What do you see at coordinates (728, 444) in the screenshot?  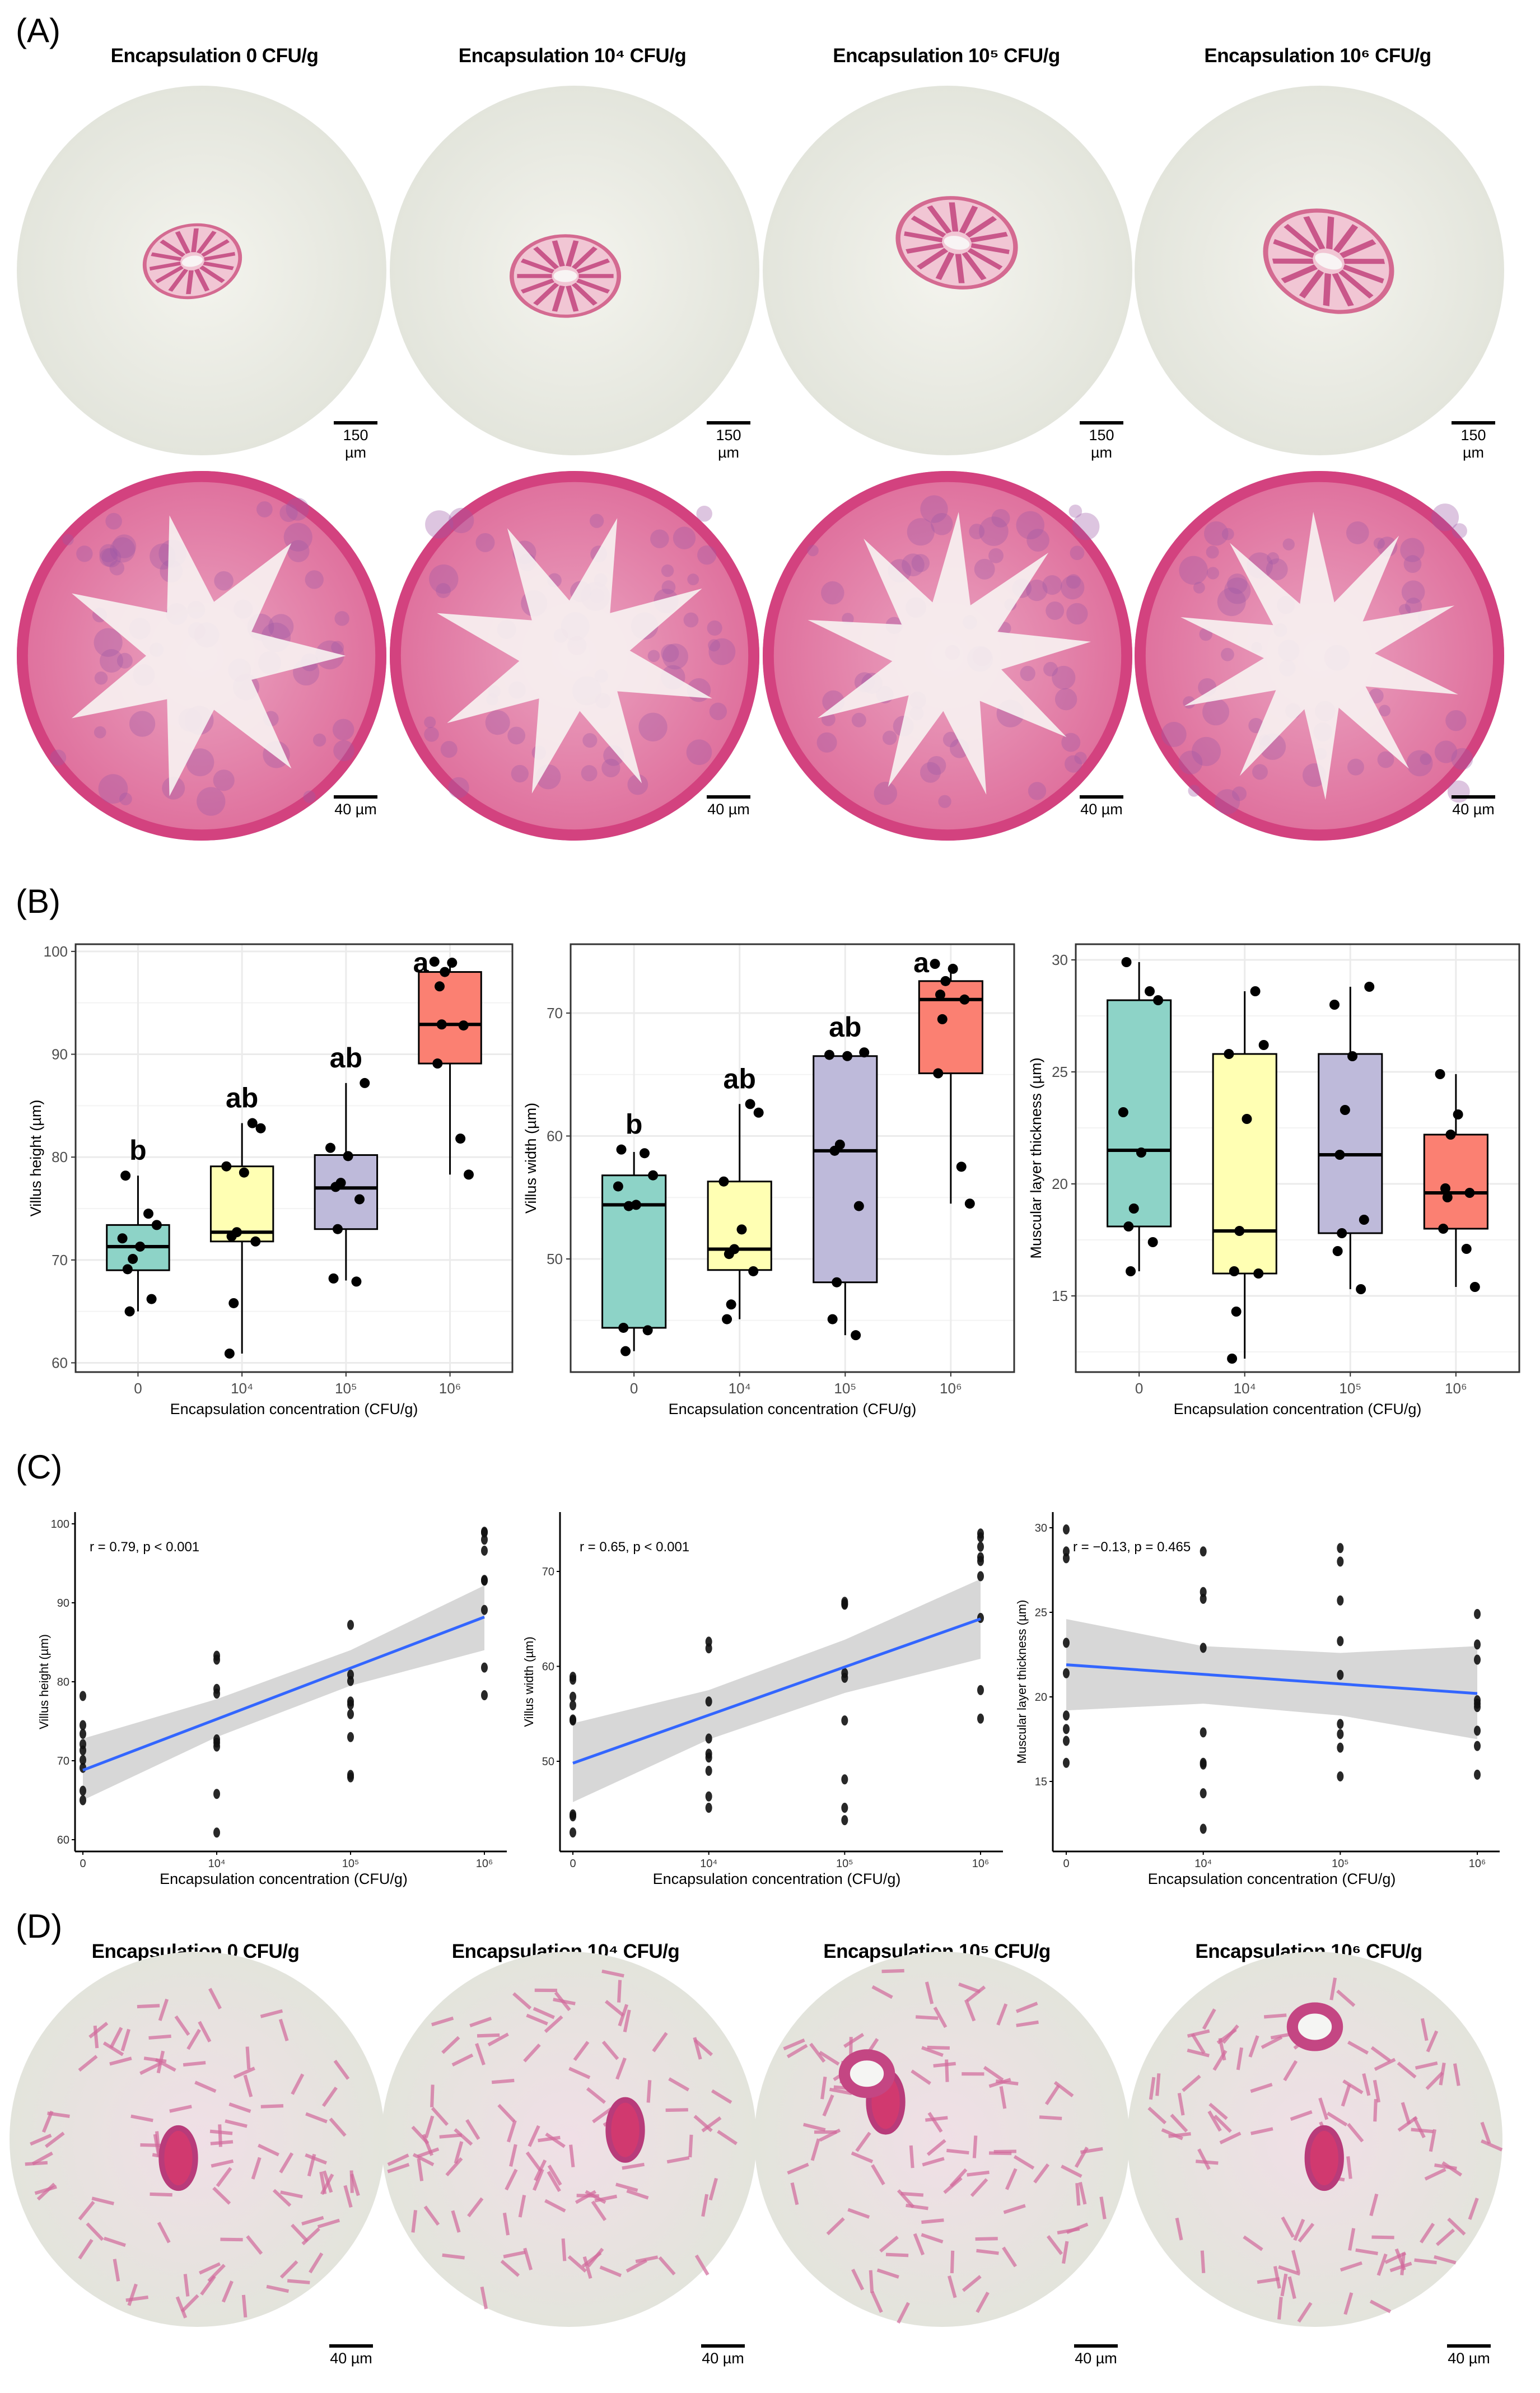 I see `scale-bar-label: 150 µm` at bounding box center [728, 444].